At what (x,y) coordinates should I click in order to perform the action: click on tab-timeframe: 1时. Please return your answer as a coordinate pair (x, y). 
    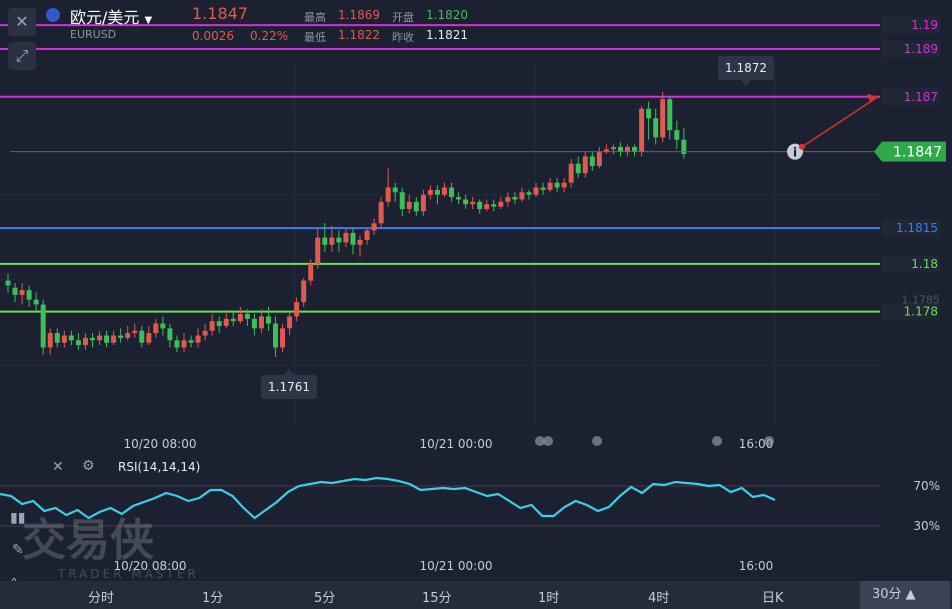
    Looking at the image, I should click on (549, 598).